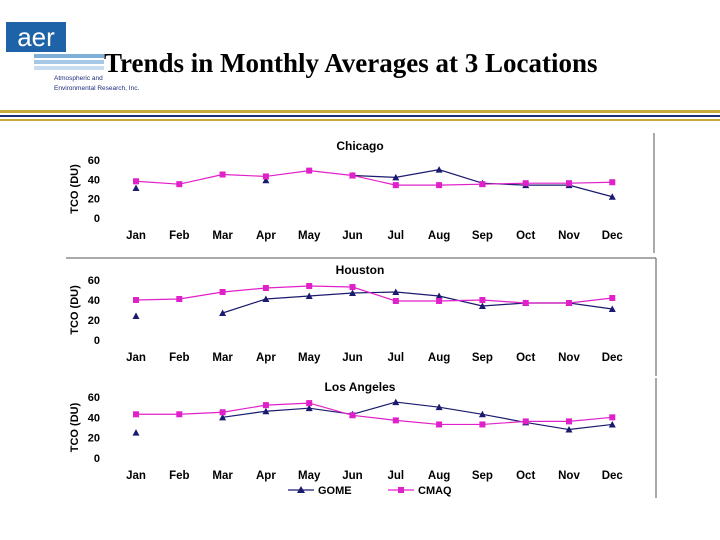  Describe the element at coordinates (94, 398) in the screenshot. I see `y-tick-label: 60` at that location.